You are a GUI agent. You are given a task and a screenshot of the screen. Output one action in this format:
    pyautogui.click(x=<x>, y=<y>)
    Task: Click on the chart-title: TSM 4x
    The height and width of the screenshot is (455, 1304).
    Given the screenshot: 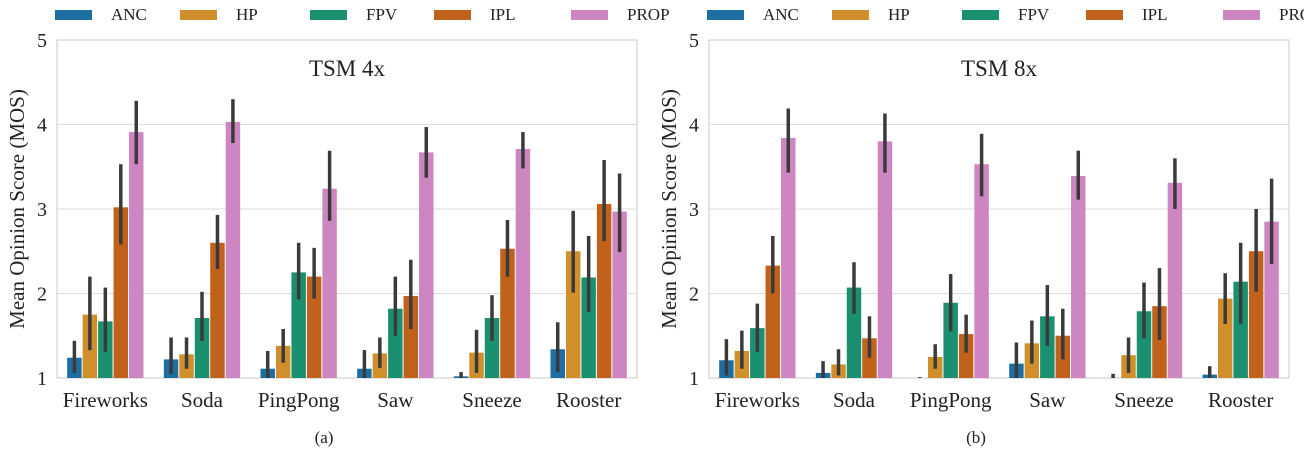 What is the action you would take?
    pyautogui.click(x=347, y=68)
    